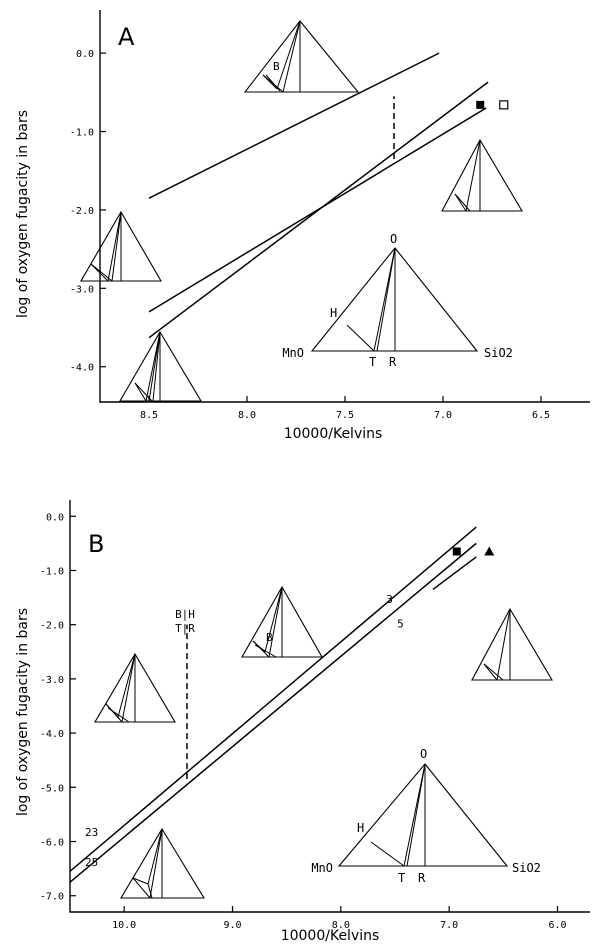  Describe the element at coordinates (557, 925) in the screenshot. I see `panel-b-xtick-label: 6.0` at that location.